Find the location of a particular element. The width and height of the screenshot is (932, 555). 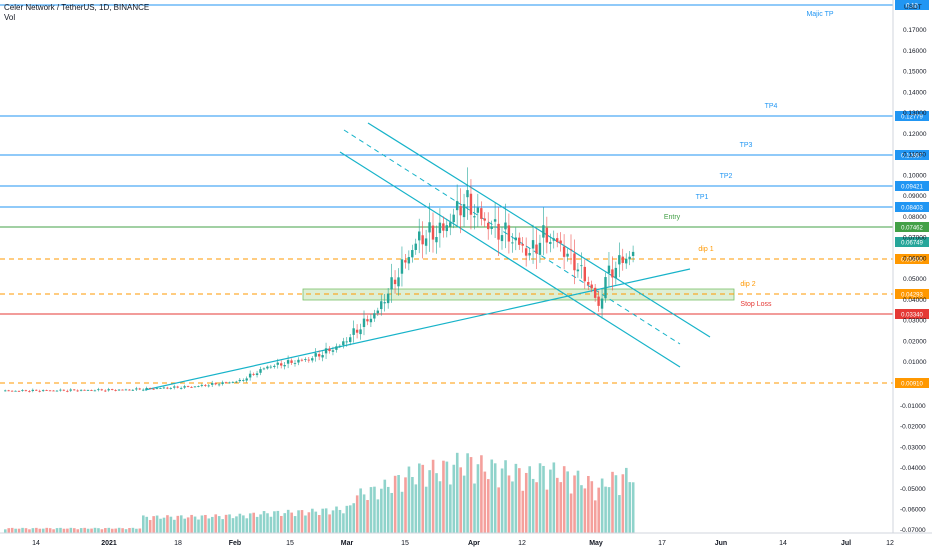

price-tick-label: 0.14000 is located at coordinates (915, 92).